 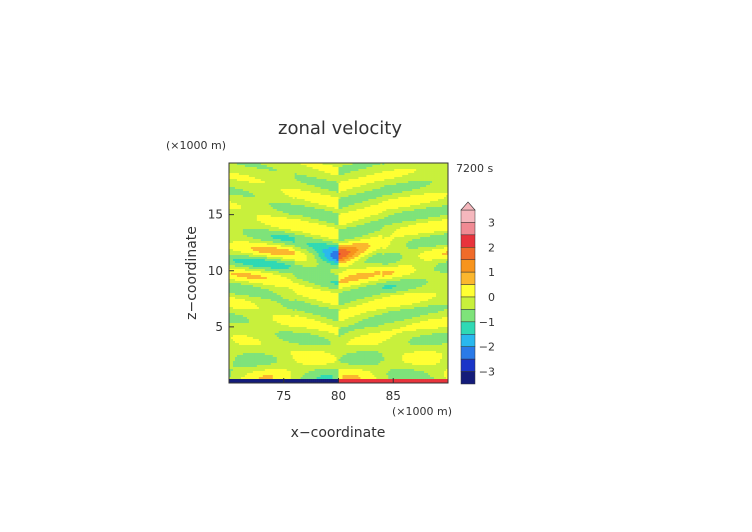 I want to click on y-tick-label: 15, so click(x=215, y=215).